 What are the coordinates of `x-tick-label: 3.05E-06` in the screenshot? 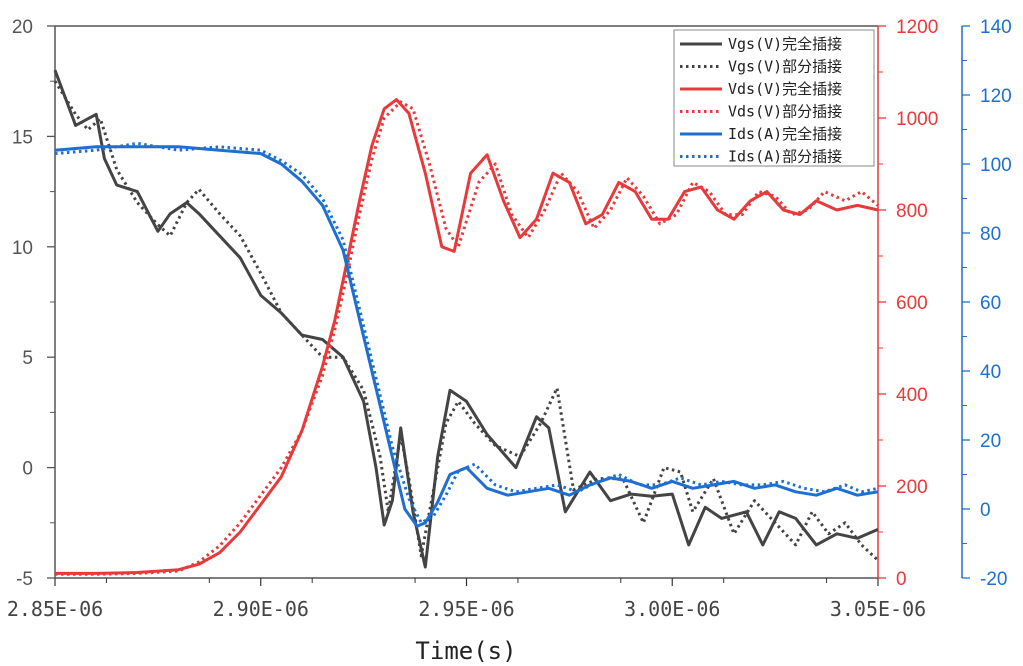 It's located at (878, 609).